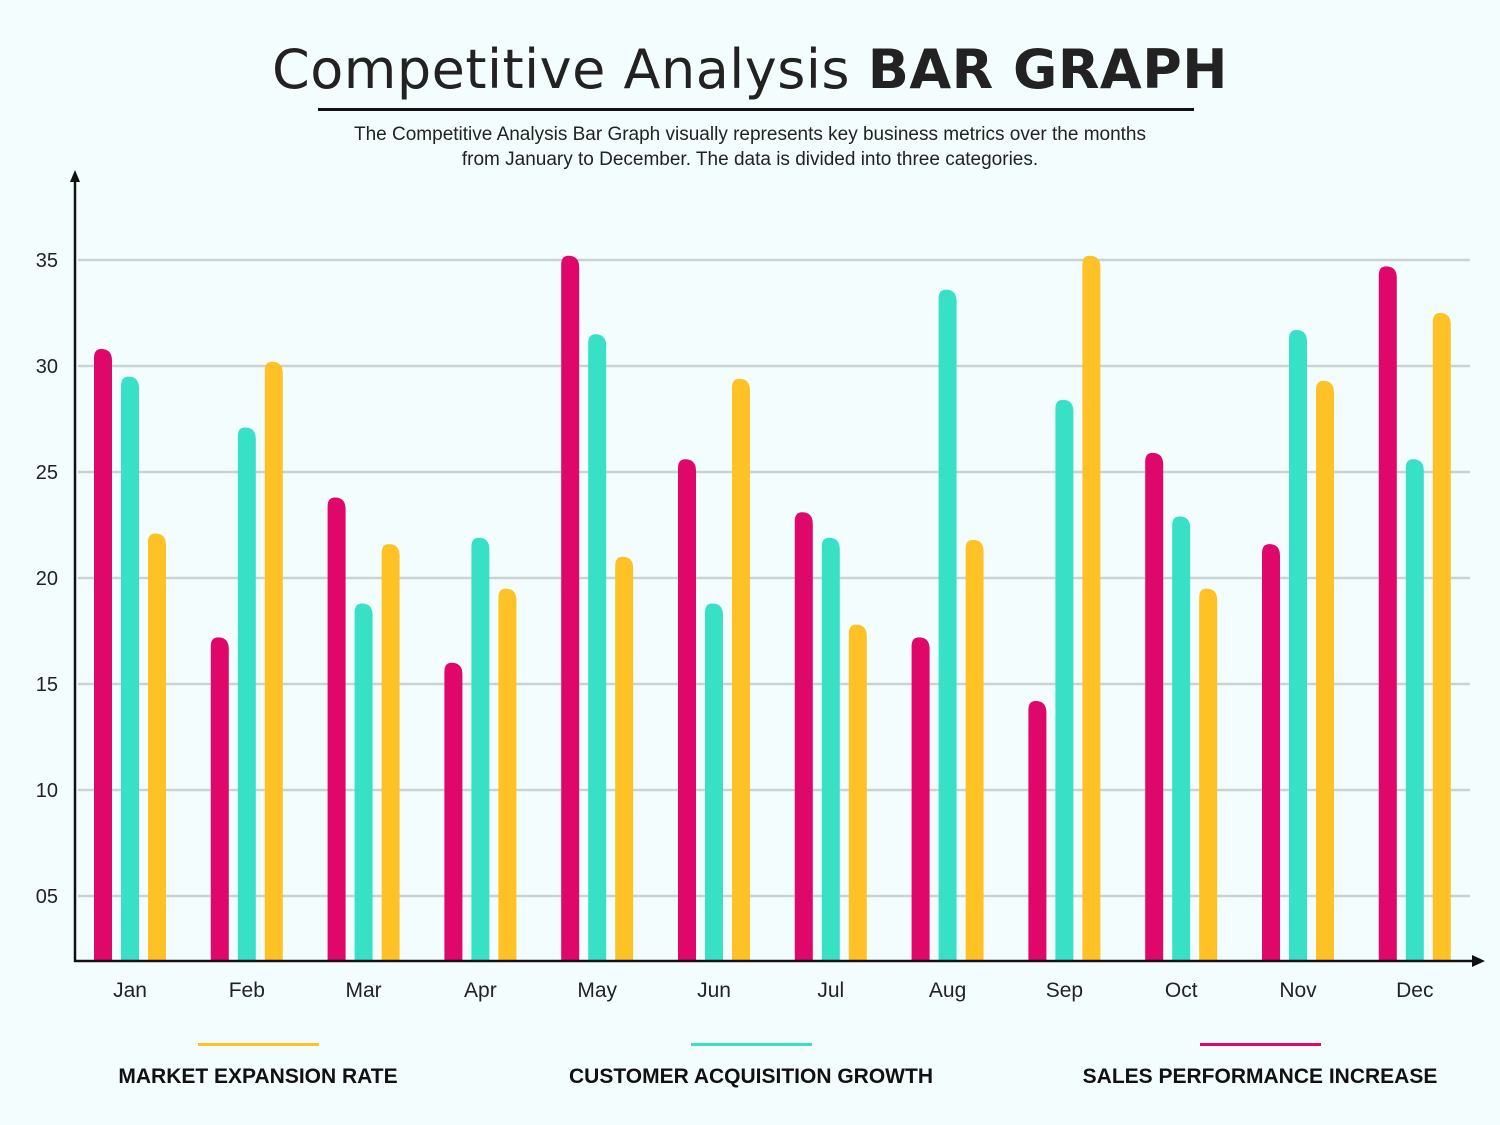 Image resolution: width=1500 pixels, height=1125 pixels. Describe the element at coordinates (751, 1076) in the screenshot. I see `legend-label-customer: CUSTOMER ACQUISITION GROWTH` at that location.